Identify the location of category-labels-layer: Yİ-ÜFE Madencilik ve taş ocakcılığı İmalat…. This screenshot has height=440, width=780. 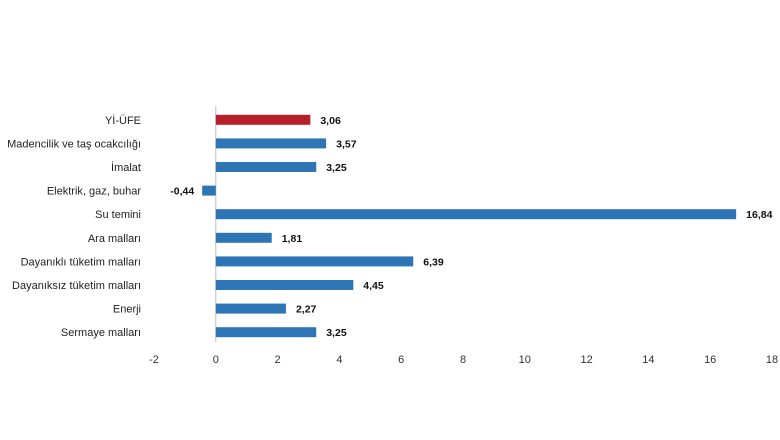
(74, 226).